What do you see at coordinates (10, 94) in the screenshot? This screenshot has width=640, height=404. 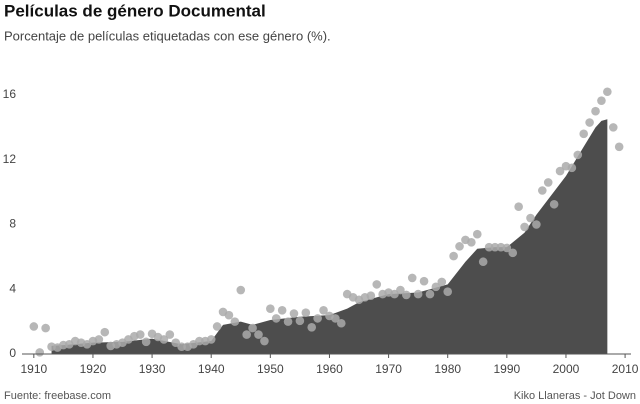 I see `y-tick-label: 16` at bounding box center [10, 94].